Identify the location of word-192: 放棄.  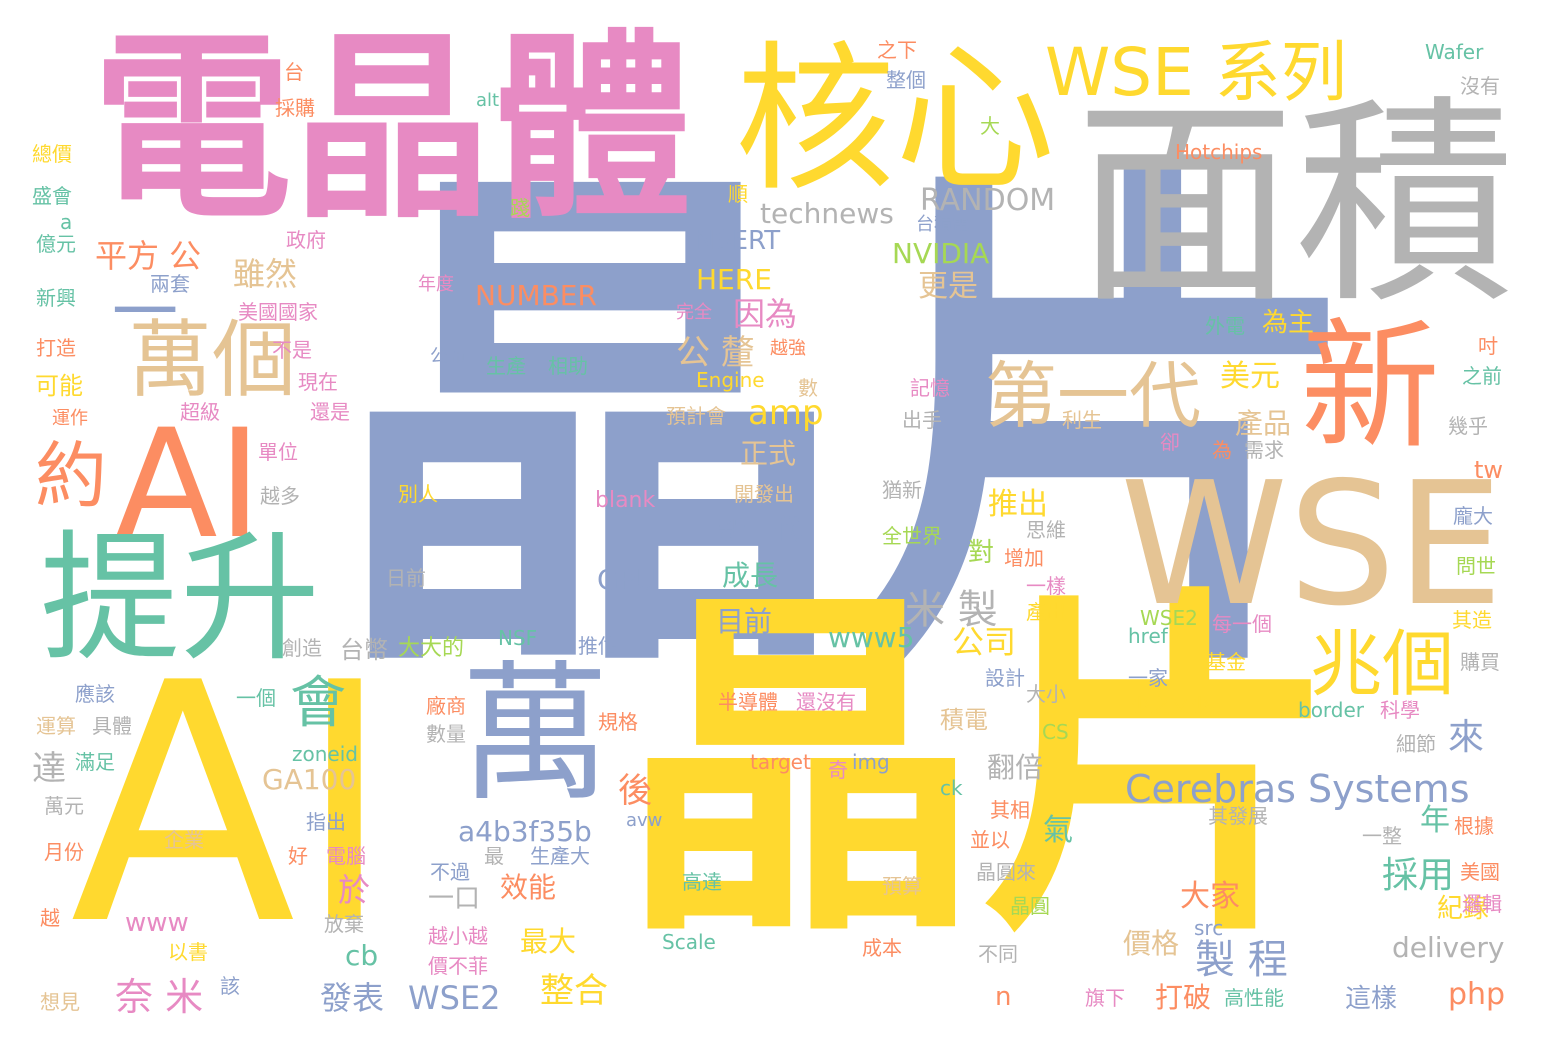
(344, 924).